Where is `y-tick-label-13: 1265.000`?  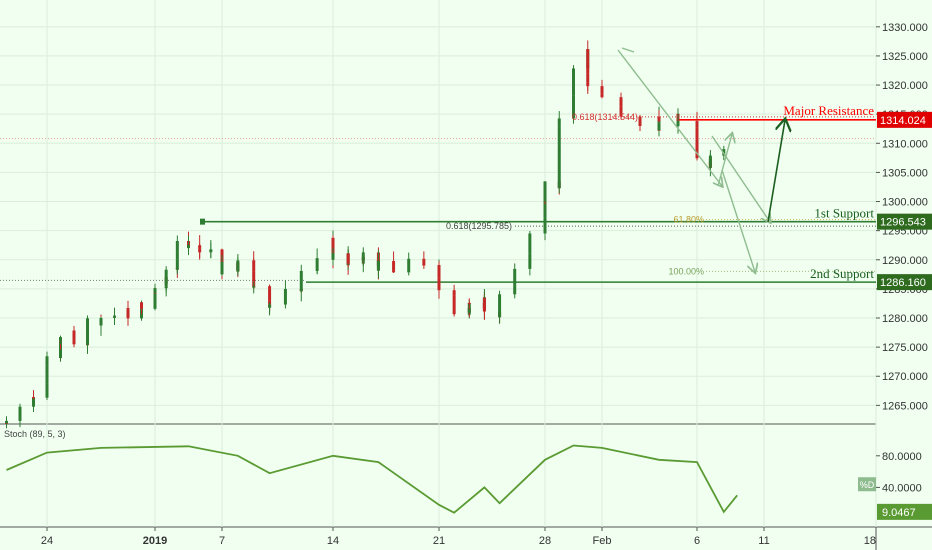 y-tick-label-13: 1265.000 is located at coordinates (905, 406).